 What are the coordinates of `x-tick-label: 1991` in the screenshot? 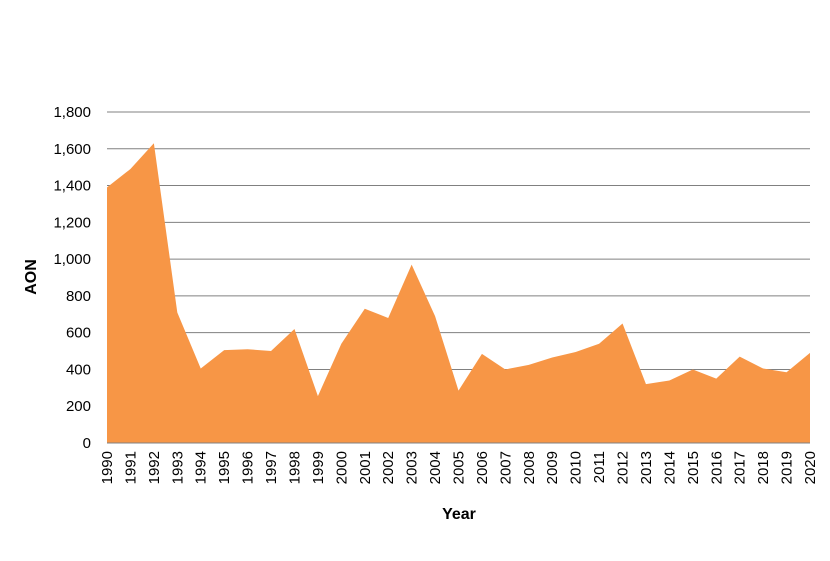 It's located at (130, 467).